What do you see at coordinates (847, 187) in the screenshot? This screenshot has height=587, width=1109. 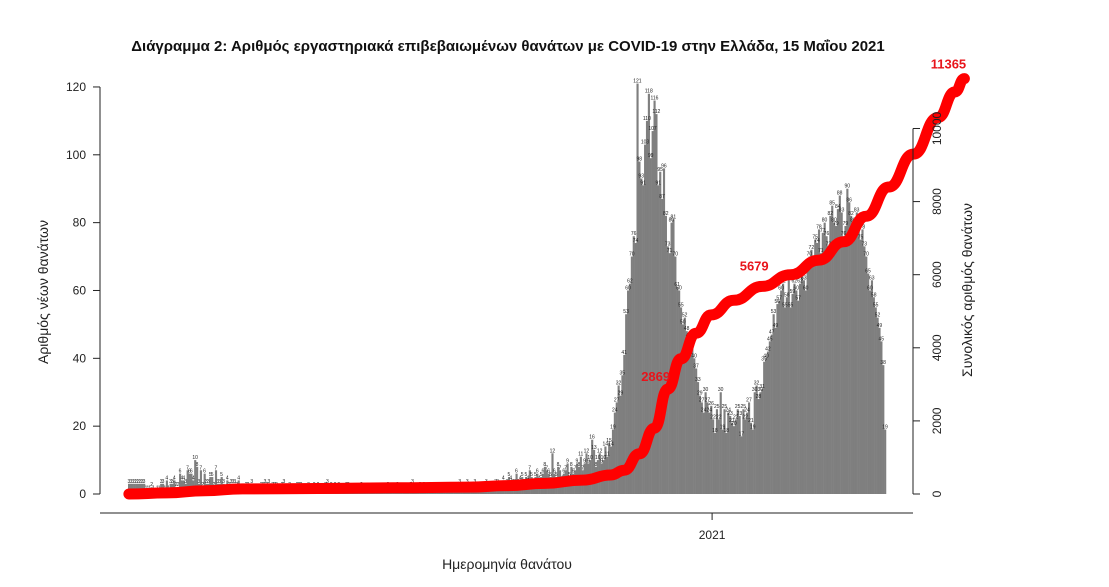 I see `bar-value-label: 90` at bounding box center [847, 187].